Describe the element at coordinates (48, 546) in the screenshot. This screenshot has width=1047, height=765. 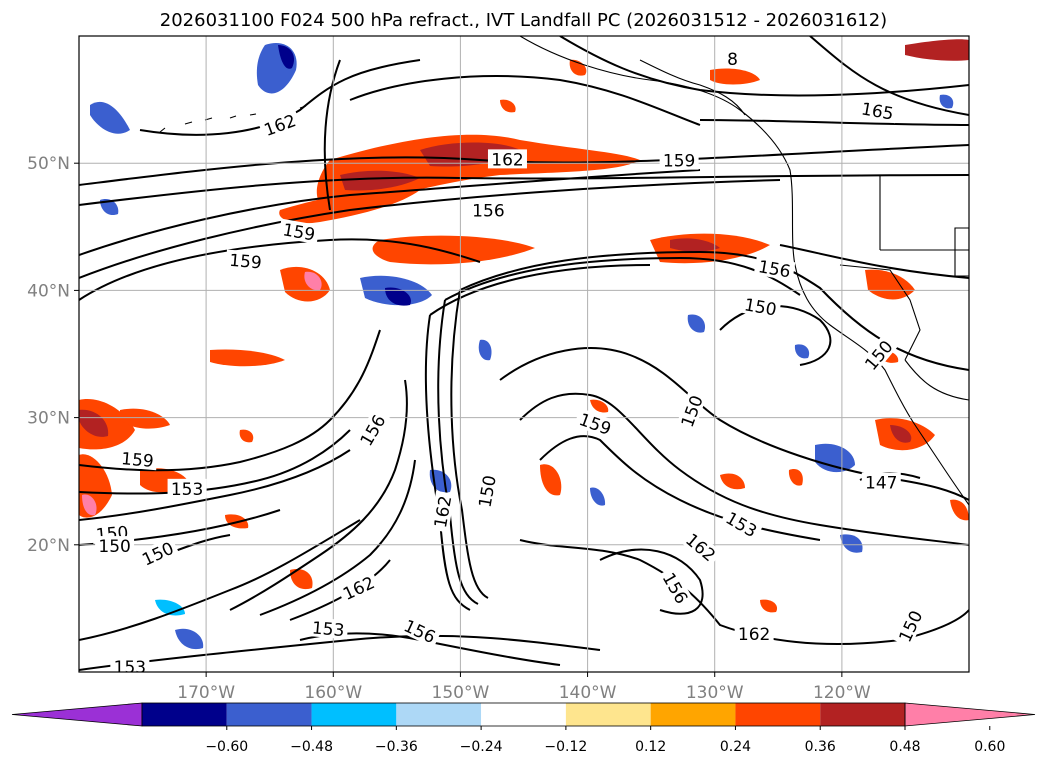
I see `lat-tick-label: 20°N` at that location.